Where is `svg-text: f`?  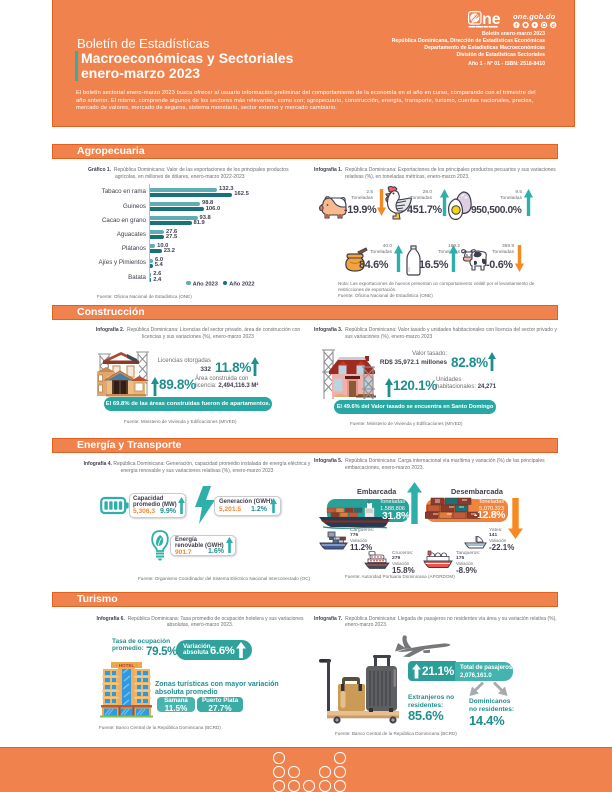
svg-text: f is located at coordinates (516, 26).